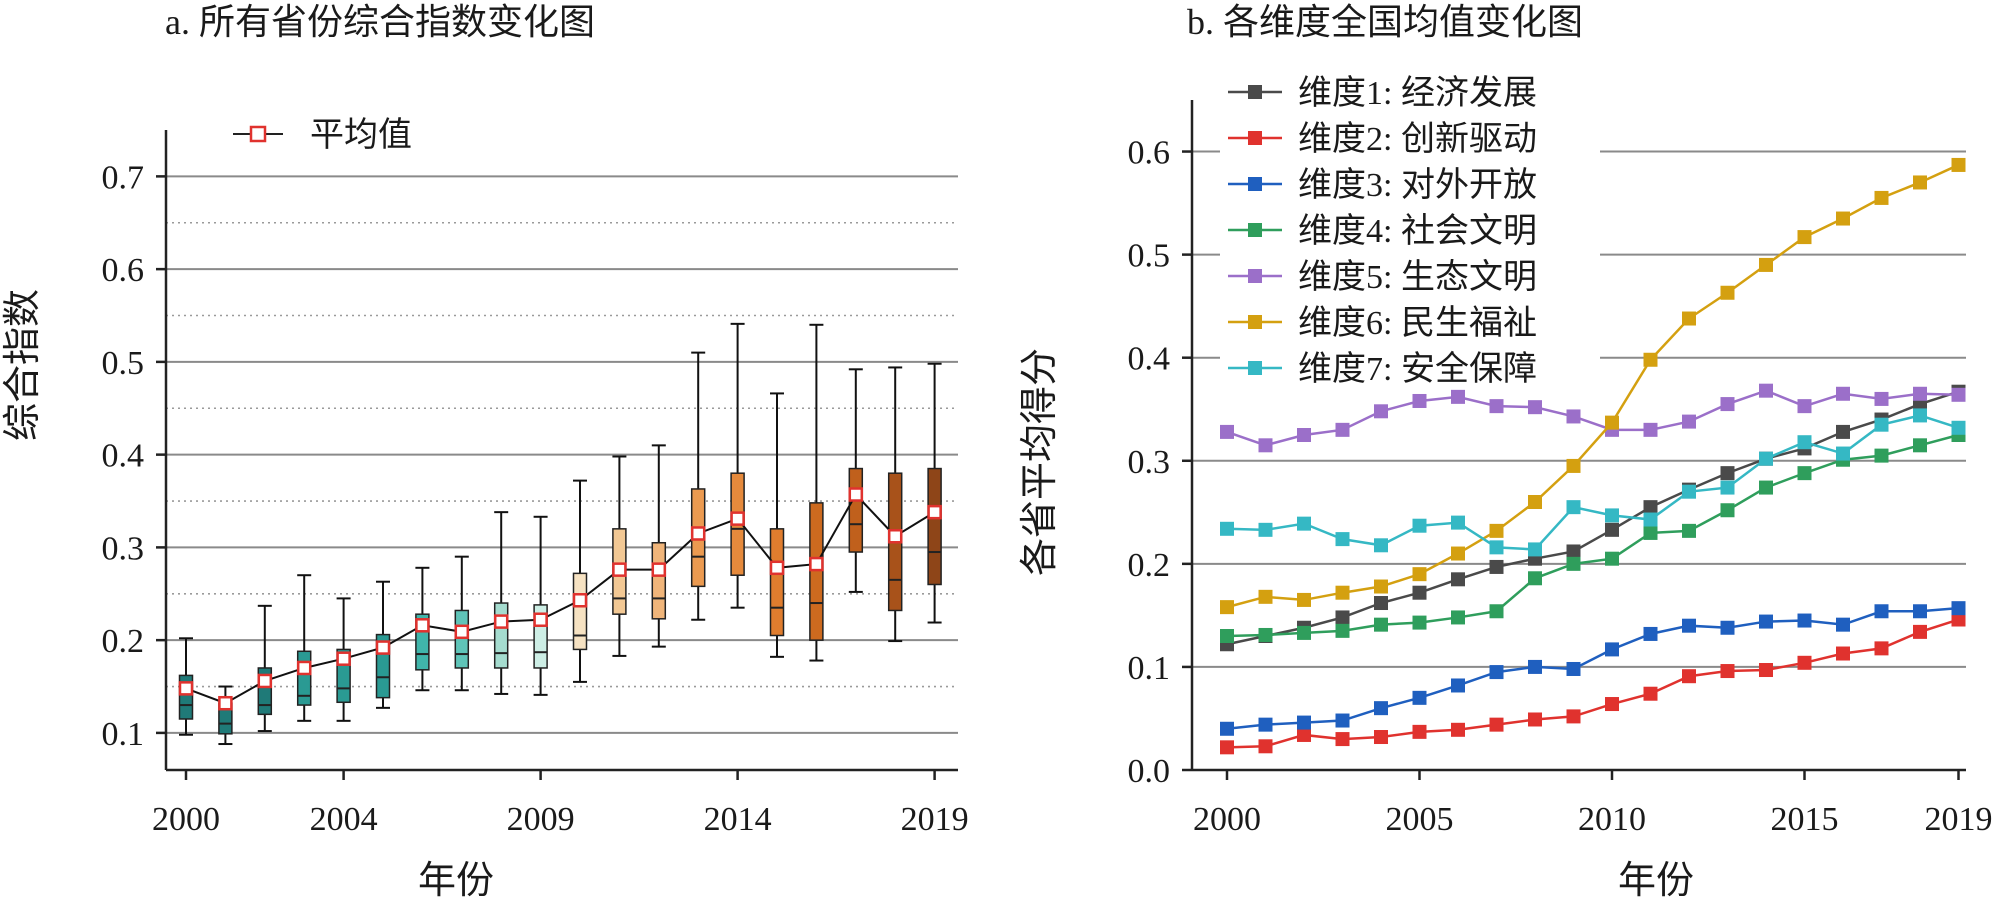 This screenshot has height=903, width=2000. Describe the element at coordinates (738, 819) in the screenshot. I see `boxplot-x-tick-label: 2014` at that location.